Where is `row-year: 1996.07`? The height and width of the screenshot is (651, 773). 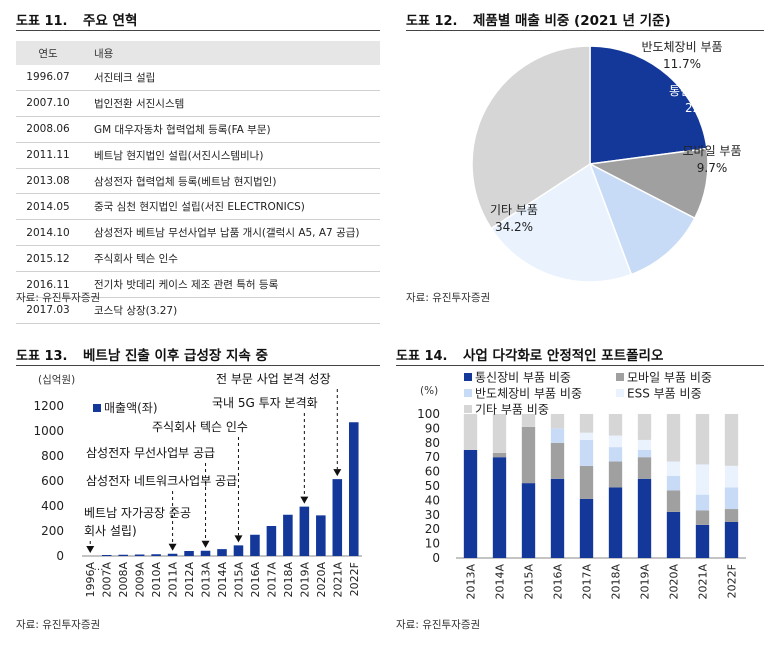
row-year: 1996.07 is located at coordinates (48, 78).